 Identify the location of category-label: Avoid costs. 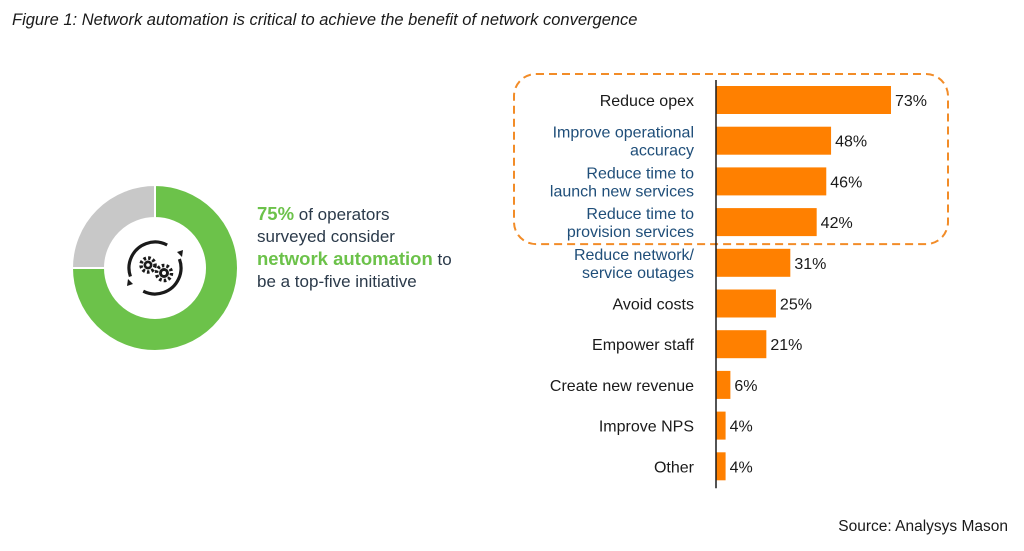
(653, 305).